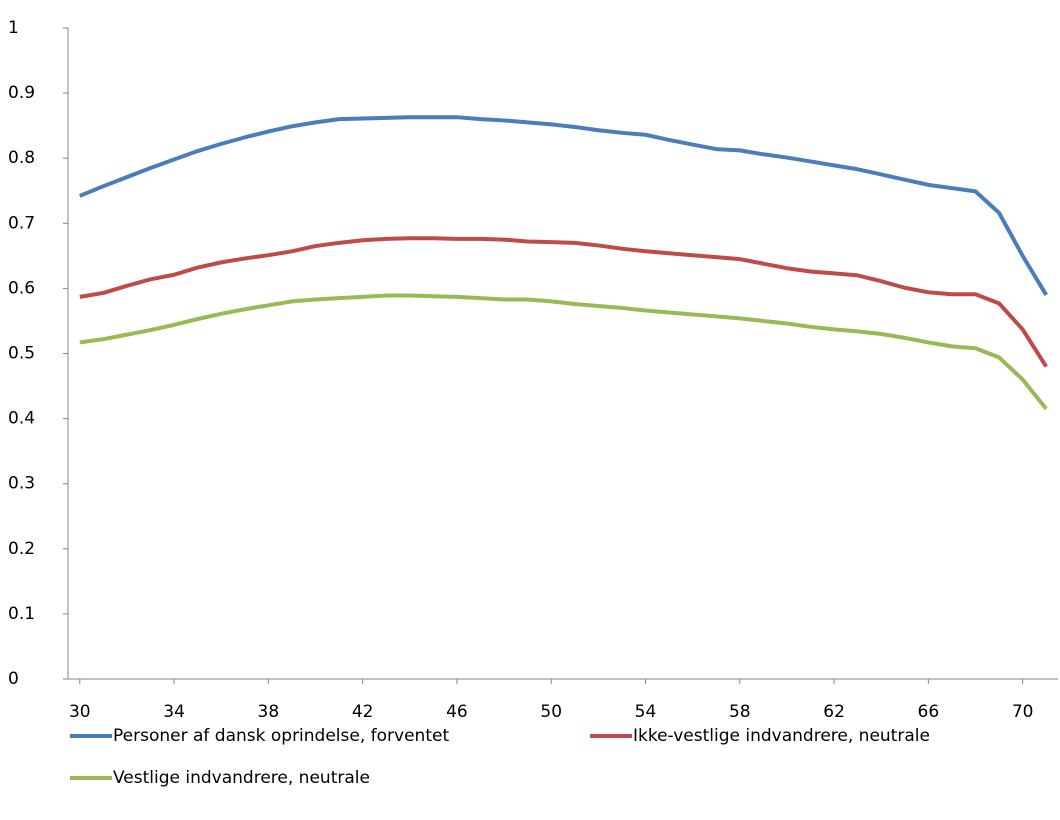 The height and width of the screenshot is (820, 1060). What do you see at coordinates (13, 28) in the screenshot?
I see `y-tick-label: 1` at bounding box center [13, 28].